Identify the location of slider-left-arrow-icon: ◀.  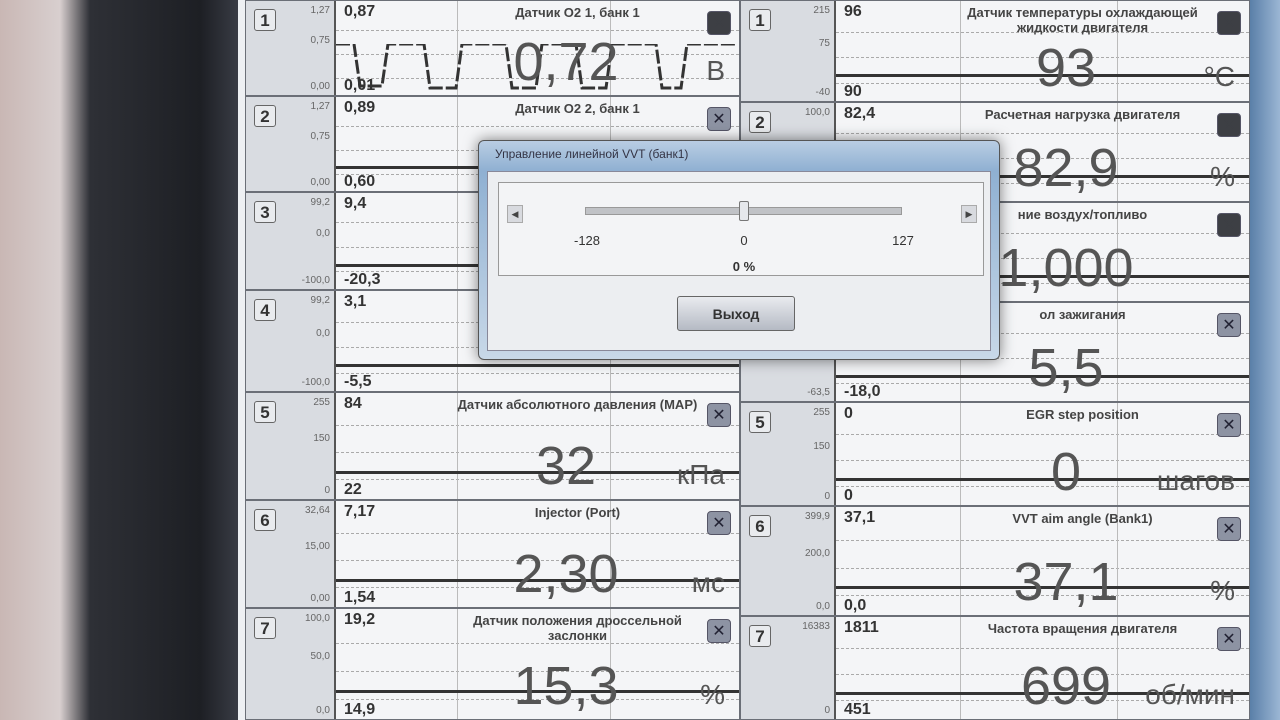
(515, 214).